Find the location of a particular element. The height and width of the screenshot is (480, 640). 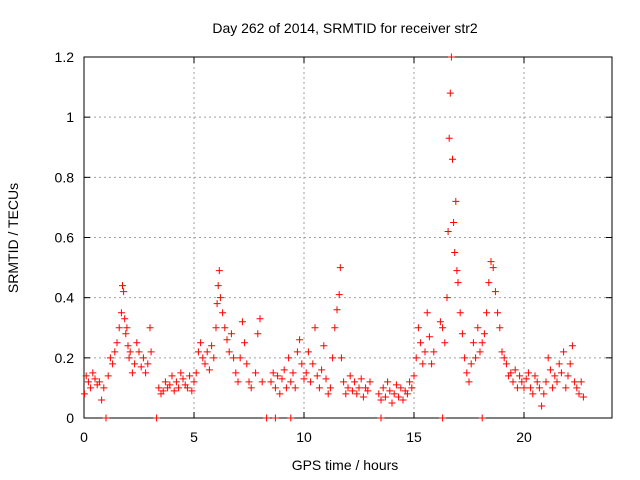

y-axis-label: SRMTID / TECUs is located at coordinates (13, 238).